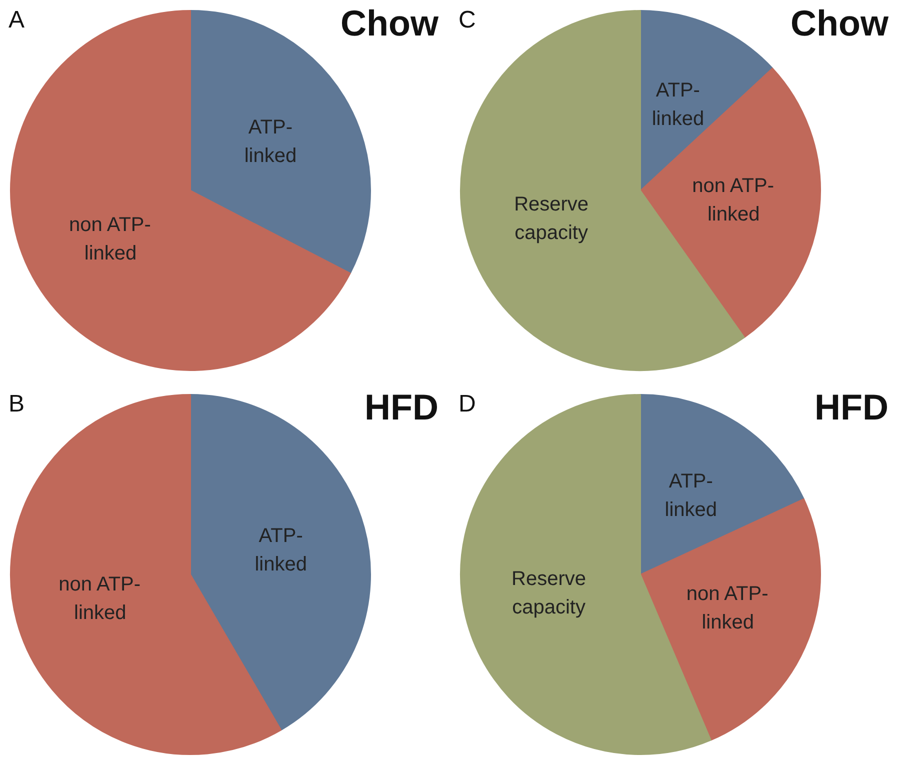  I want to click on text: B, so click(16, 404).